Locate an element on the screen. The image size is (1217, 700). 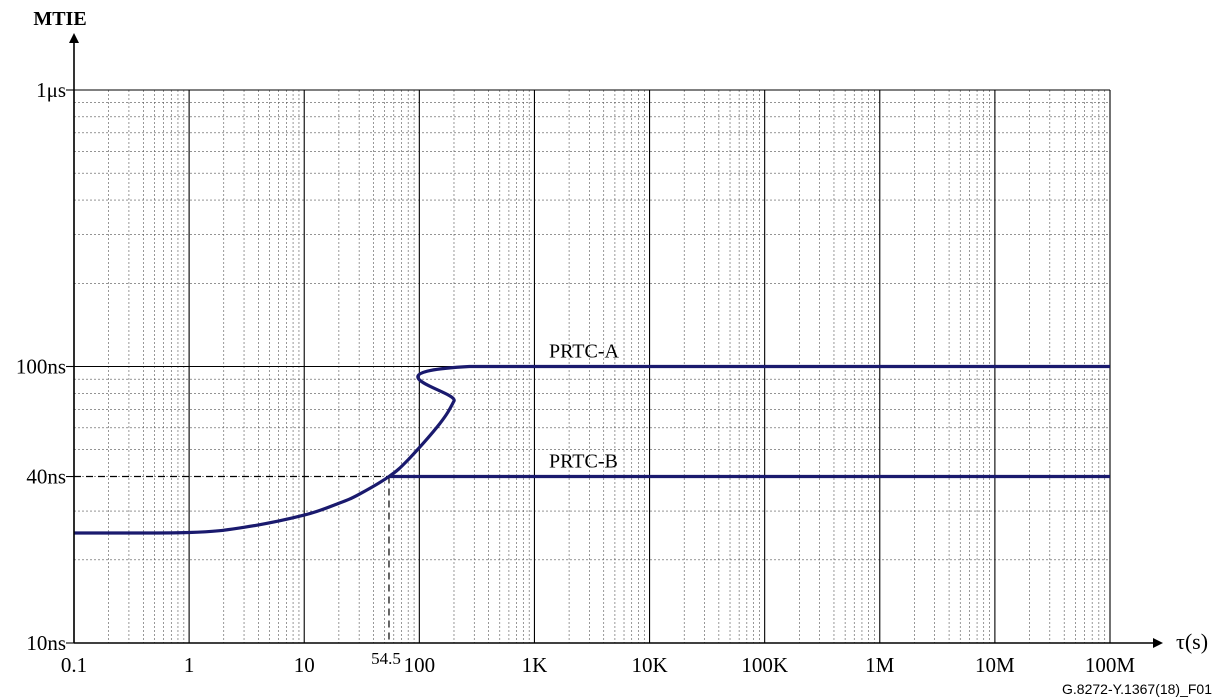
y-tick-label: 1μs is located at coordinates (51, 90).